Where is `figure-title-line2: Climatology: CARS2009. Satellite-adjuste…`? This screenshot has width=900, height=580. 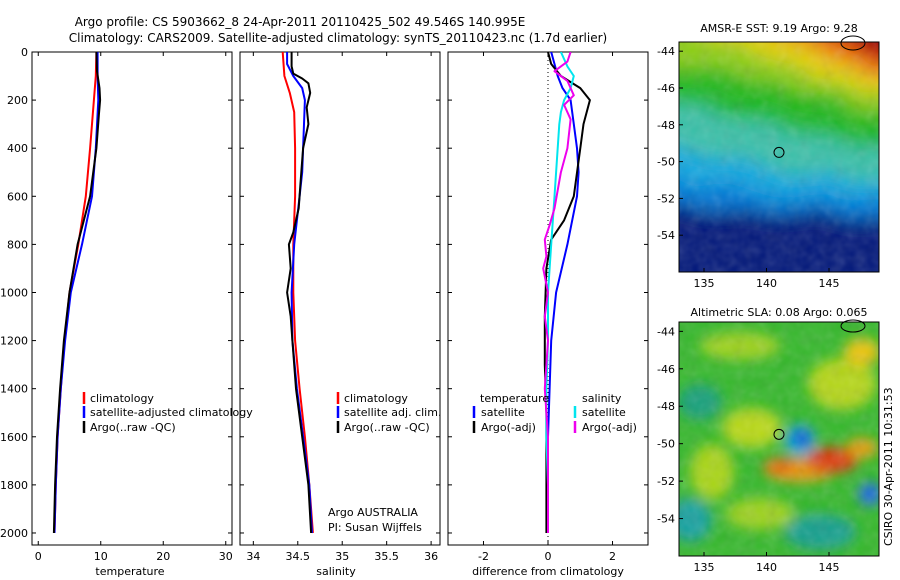 figure-title-line2: Climatology: CARS2009. Satellite-adjuste… is located at coordinates (338, 38).